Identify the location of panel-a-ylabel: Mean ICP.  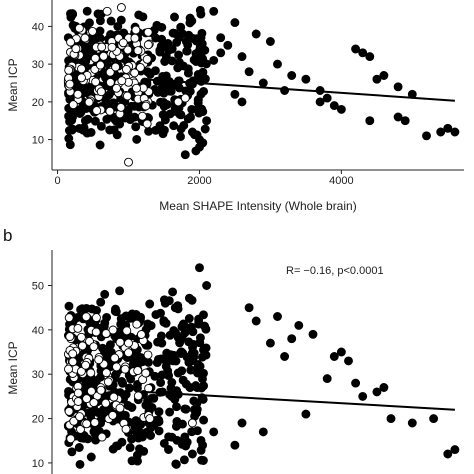
(13, 84).